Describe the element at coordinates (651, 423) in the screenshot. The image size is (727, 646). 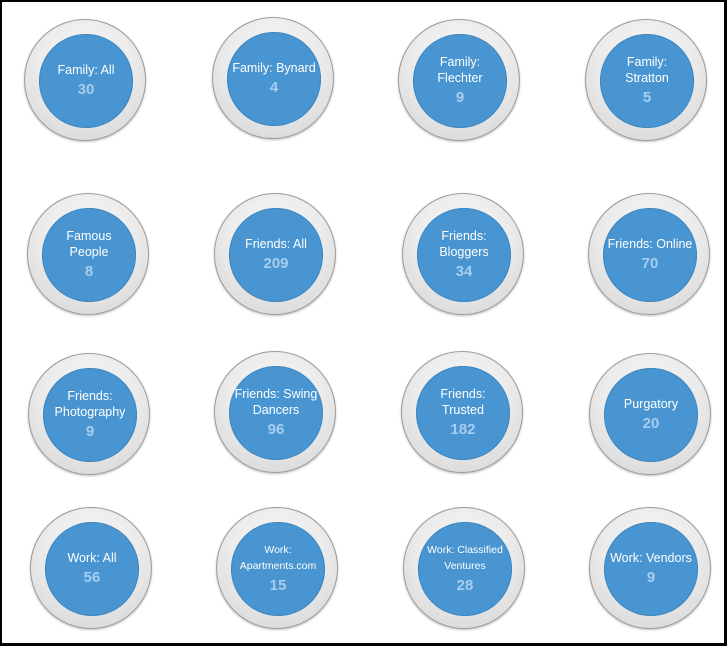
I see `group-count: 20` at that location.